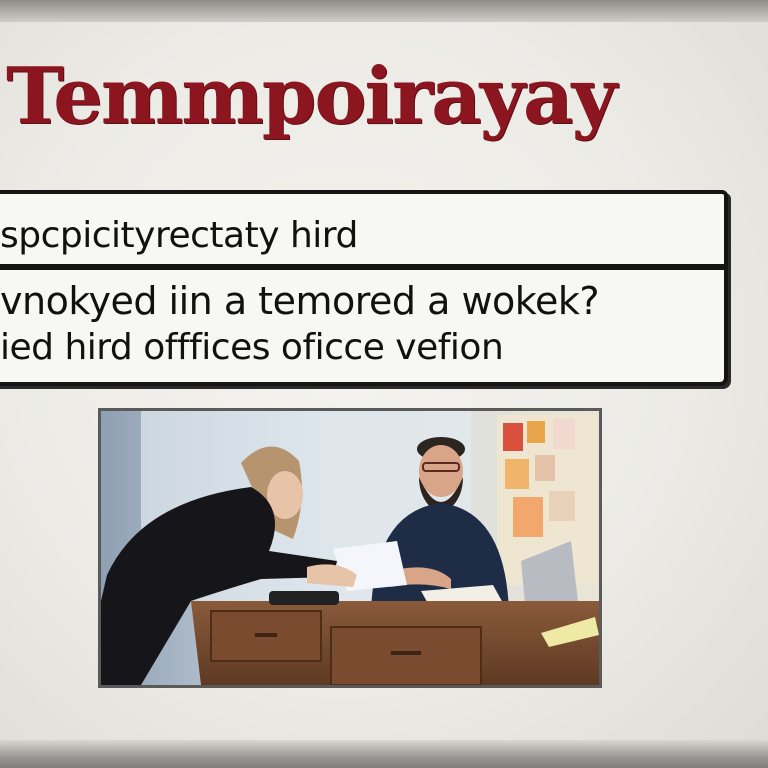 This screenshot has width=768, height=768. What do you see at coordinates (570, 632) in the screenshot?
I see `sticky-notes` at bounding box center [570, 632].